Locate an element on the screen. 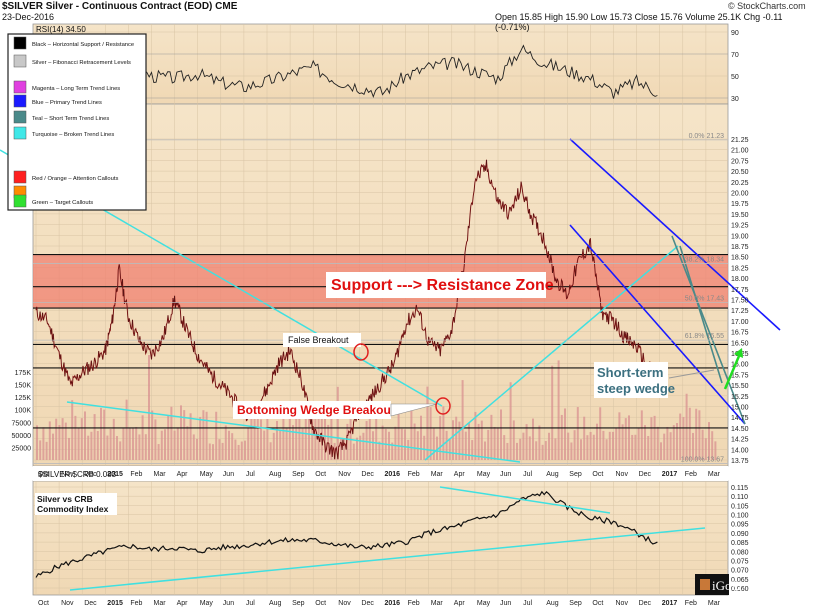  price-tick-label: 14.25 is located at coordinates (740, 440).